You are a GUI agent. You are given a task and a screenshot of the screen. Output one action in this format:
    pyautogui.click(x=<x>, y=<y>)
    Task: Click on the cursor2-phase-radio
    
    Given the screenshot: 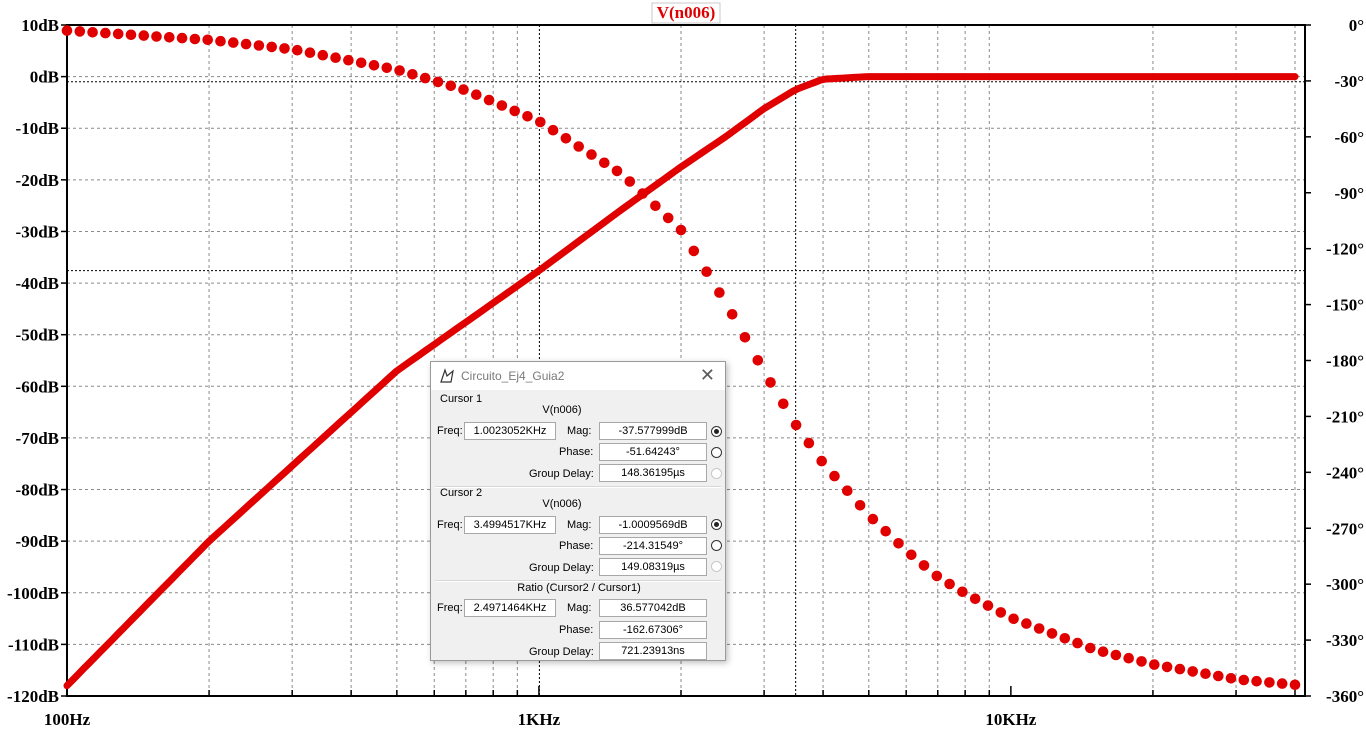 What is the action you would take?
    pyautogui.click(x=716, y=545)
    